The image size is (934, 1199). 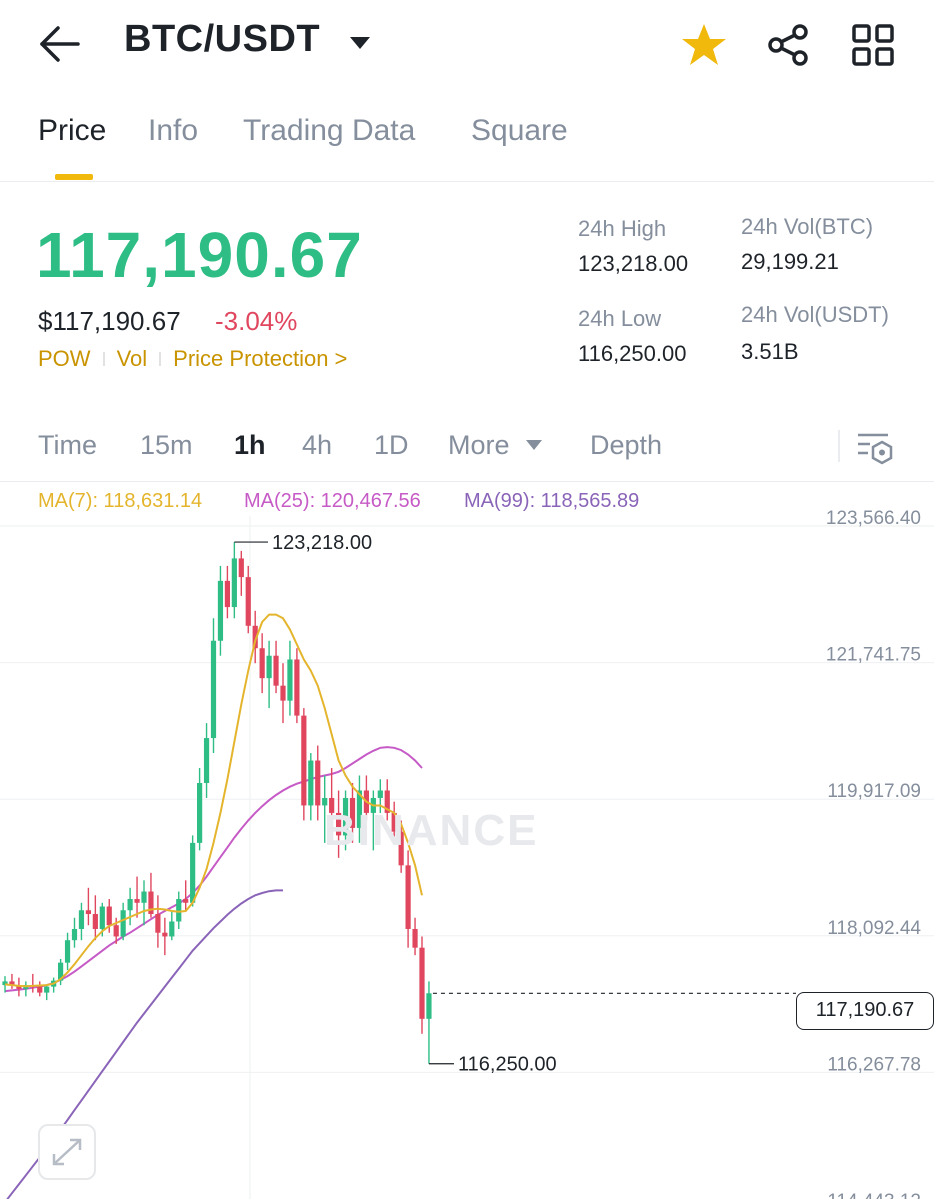 I want to click on high-label: 24h High, so click(x=622, y=228).